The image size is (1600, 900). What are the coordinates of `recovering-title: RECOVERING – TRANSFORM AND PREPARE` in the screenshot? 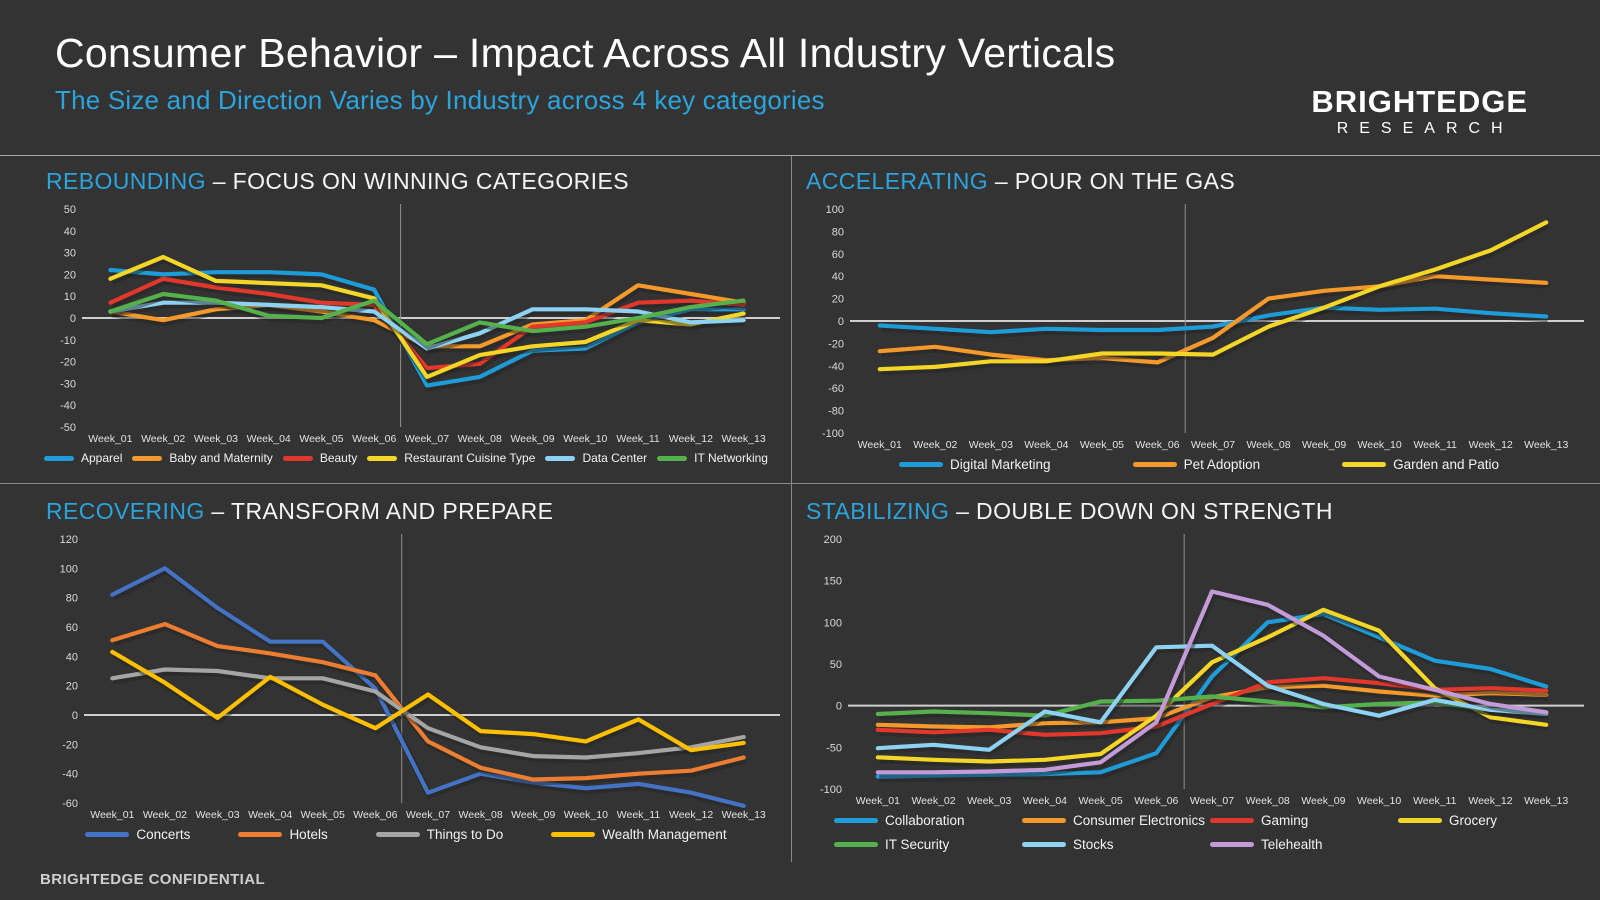 It's located at (418, 511).